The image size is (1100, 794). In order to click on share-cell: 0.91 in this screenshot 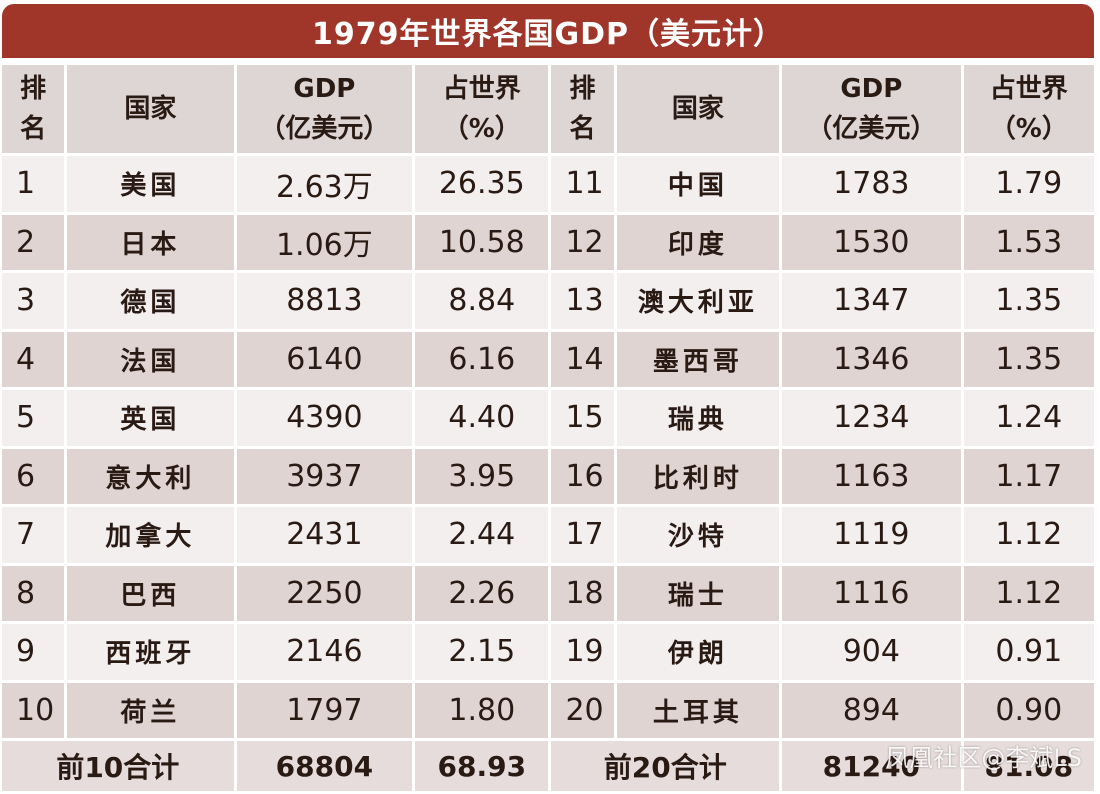, I will do `click(1028, 652)`.